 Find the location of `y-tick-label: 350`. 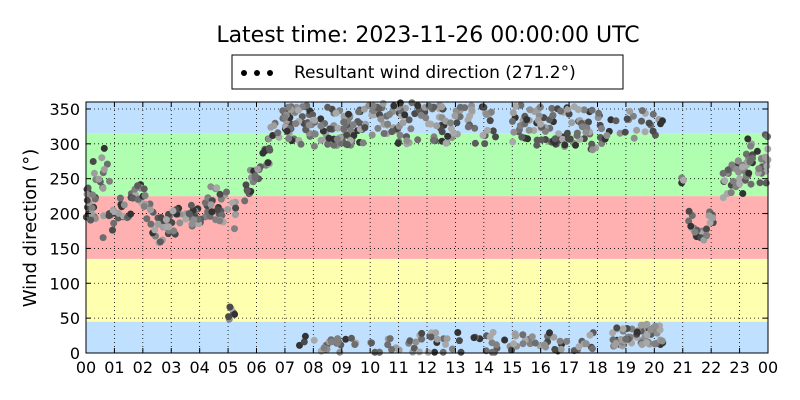

y-tick-label: 350 is located at coordinates (64, 109).